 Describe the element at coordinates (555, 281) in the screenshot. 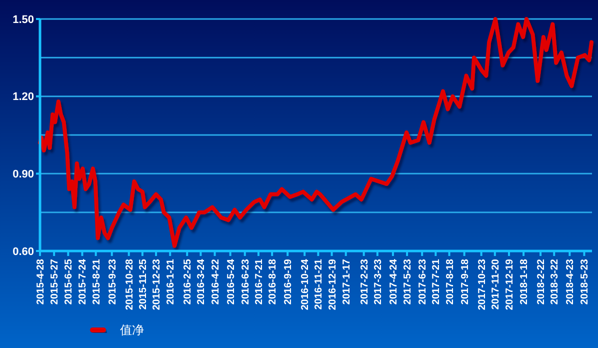

I see `x-tick-label: 2018-3-22` at that location.